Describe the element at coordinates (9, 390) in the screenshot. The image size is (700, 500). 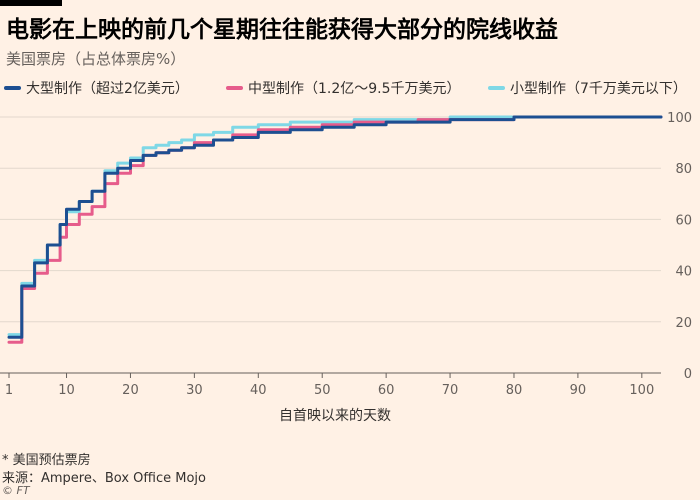
I see `x-tick-label: 1` at that location.